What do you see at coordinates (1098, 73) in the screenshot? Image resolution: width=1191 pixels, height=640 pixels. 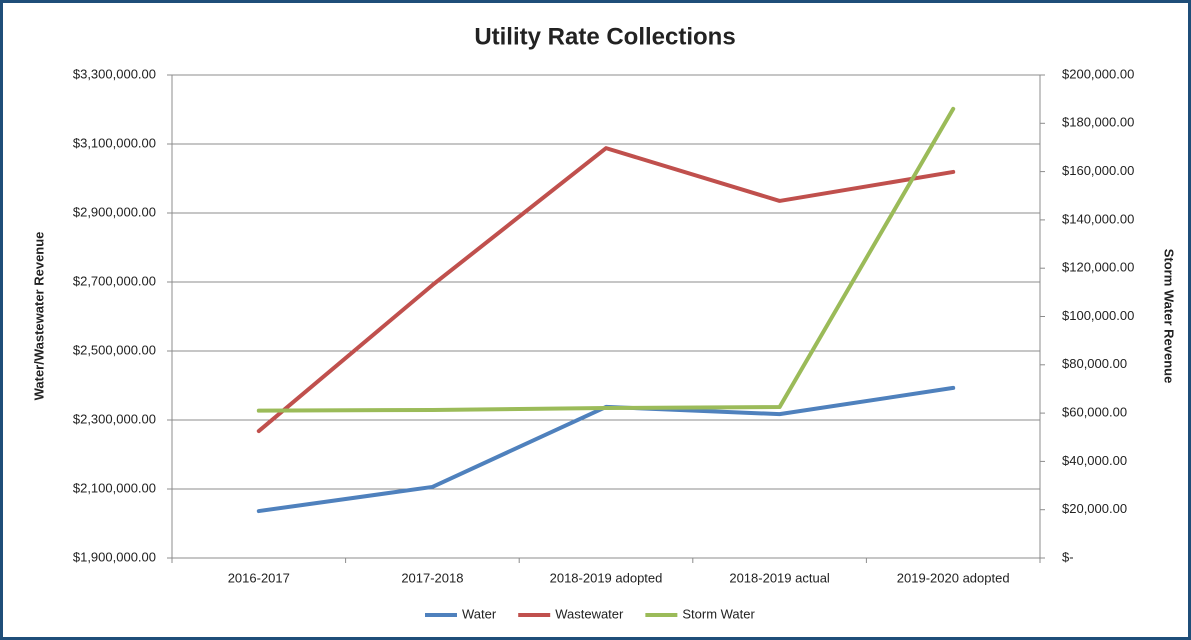 I see `y2-tick-label: $200,000.00` at bounding box center [1098, 73].